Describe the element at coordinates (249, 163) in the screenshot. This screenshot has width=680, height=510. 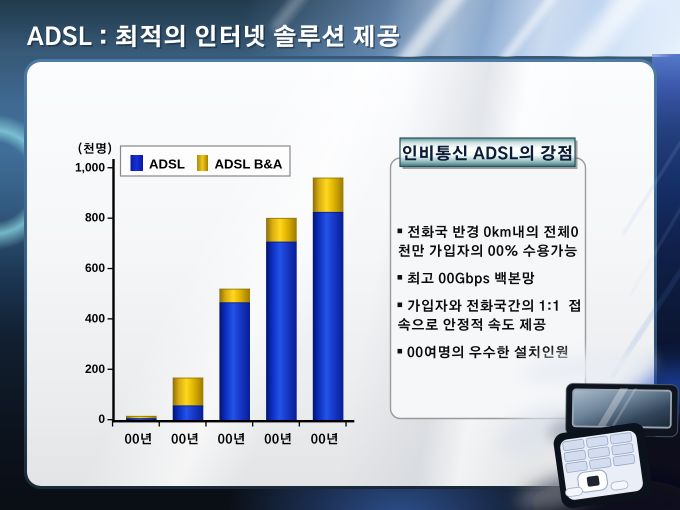
I see `svg-text: ADSL B&A` at that location.